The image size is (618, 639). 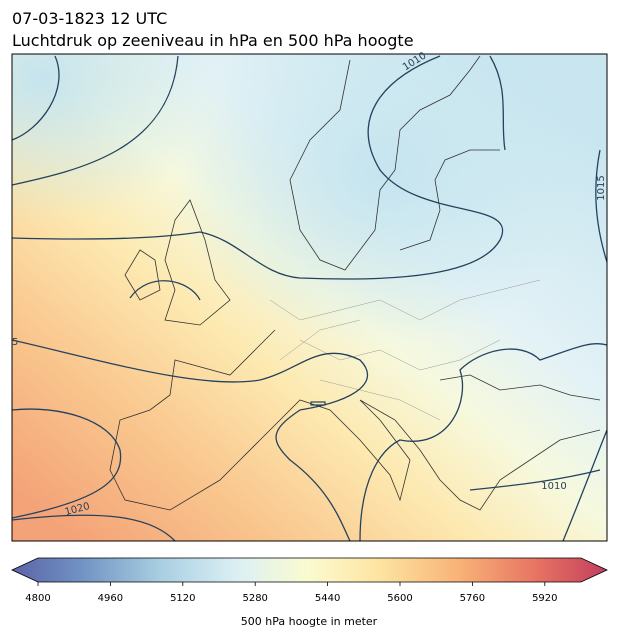 I want to click on contour-label: 1015, so click(x=601, y=187).